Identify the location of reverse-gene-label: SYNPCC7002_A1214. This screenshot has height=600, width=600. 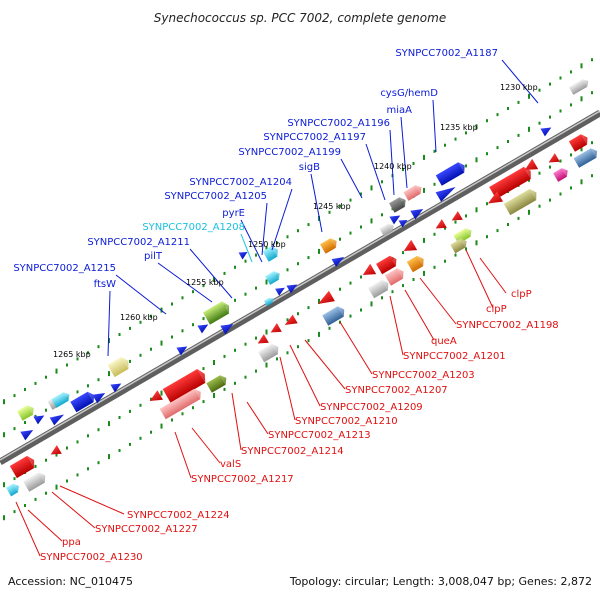
(292, 451).